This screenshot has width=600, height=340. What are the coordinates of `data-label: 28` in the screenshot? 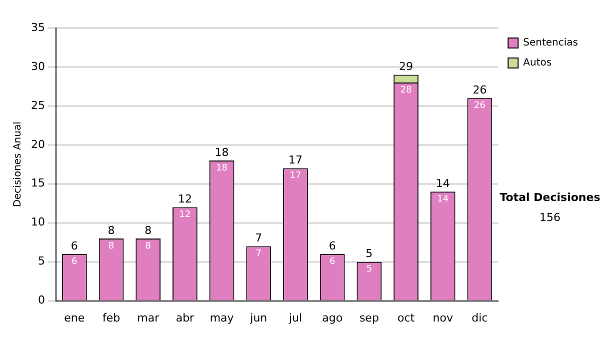 It's located at (406, 90).